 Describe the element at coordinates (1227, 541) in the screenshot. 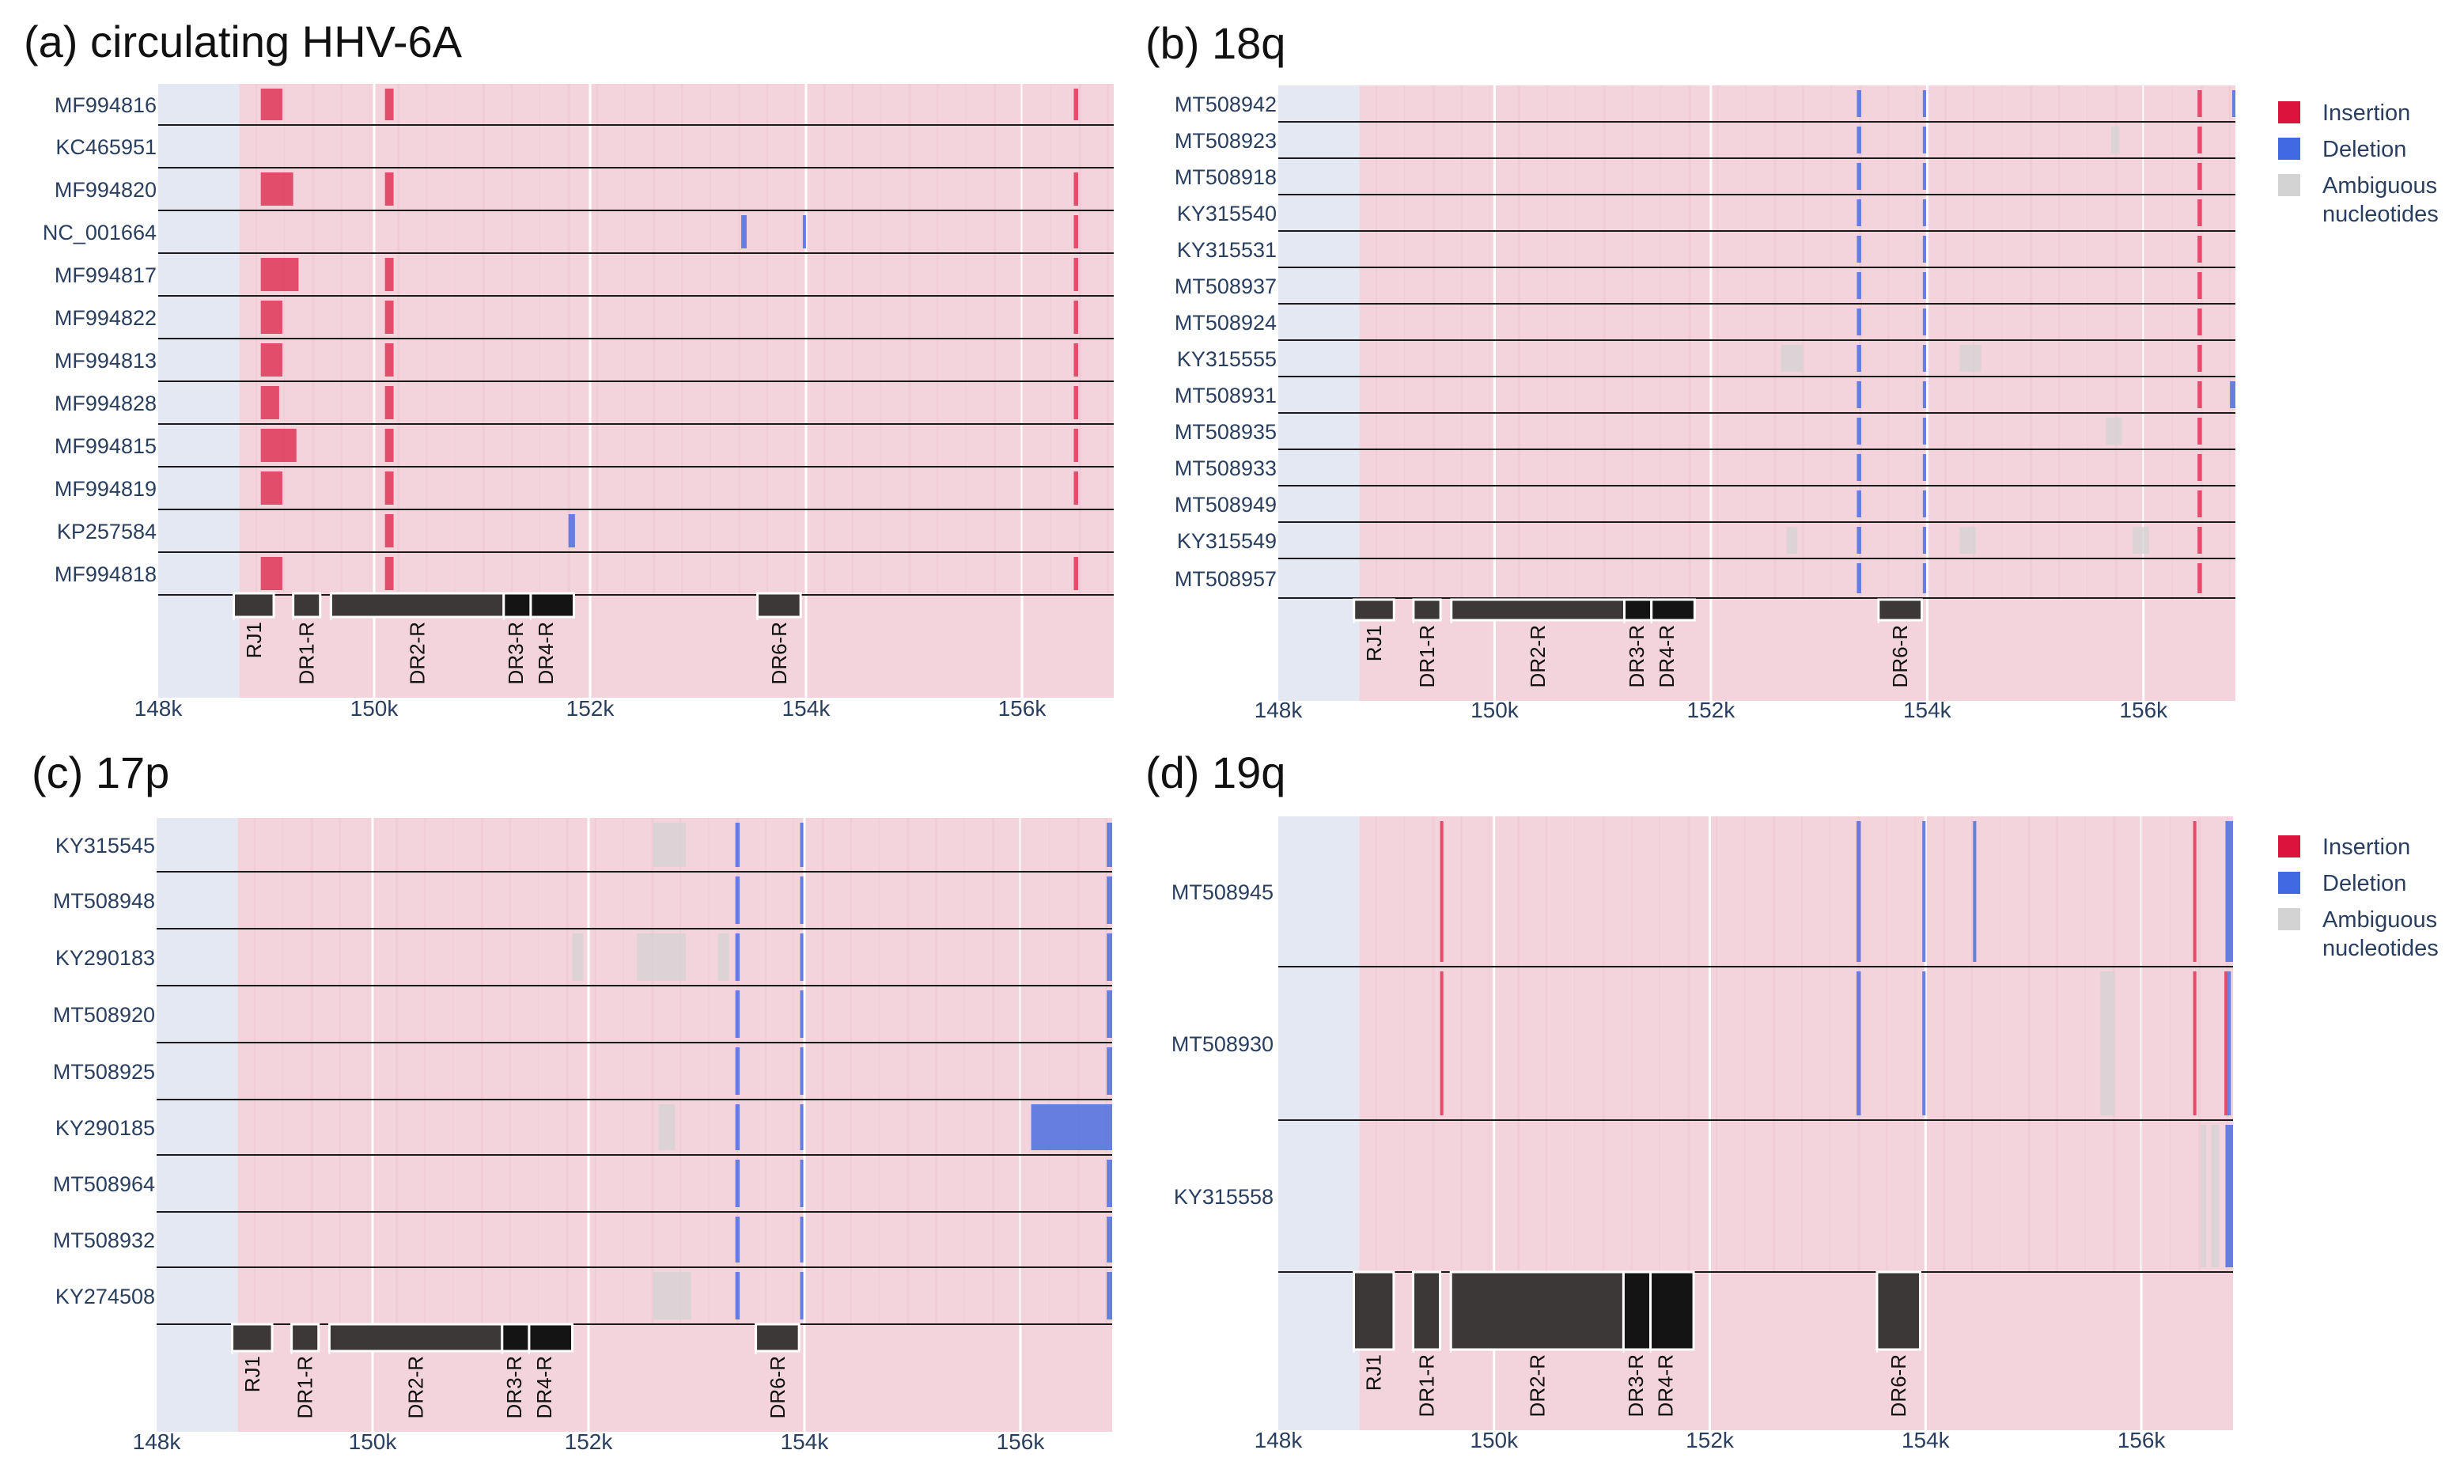

I see `sample-label: KY315549` at that location.